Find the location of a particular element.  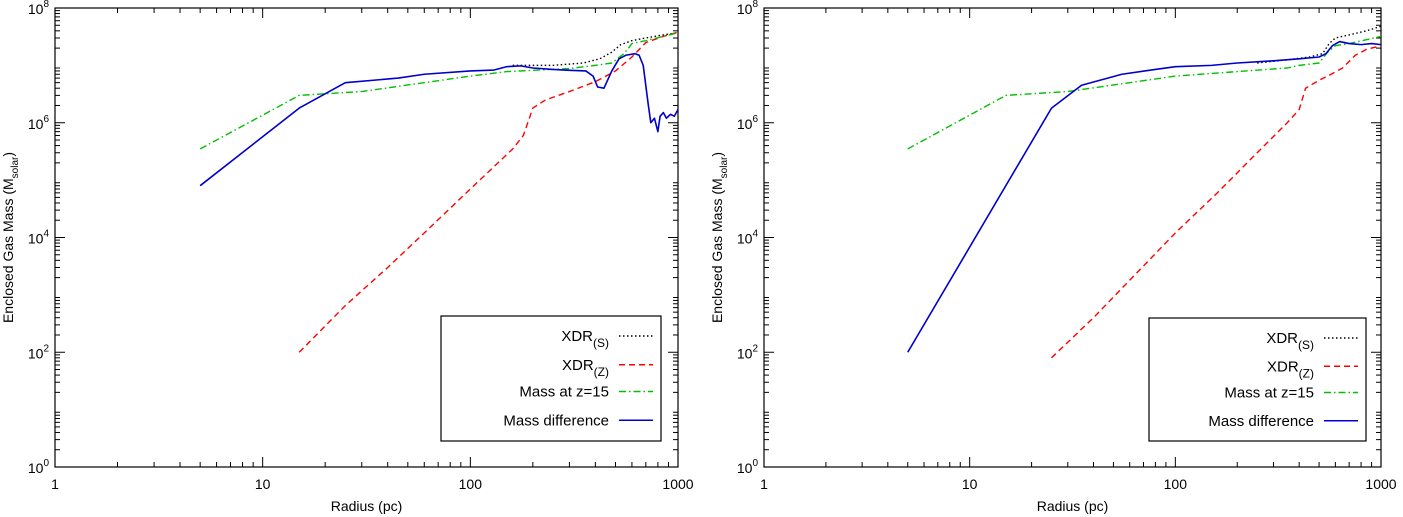

chart-1-legend-label-sub: (Z) is located at coordinates (1306, 373).